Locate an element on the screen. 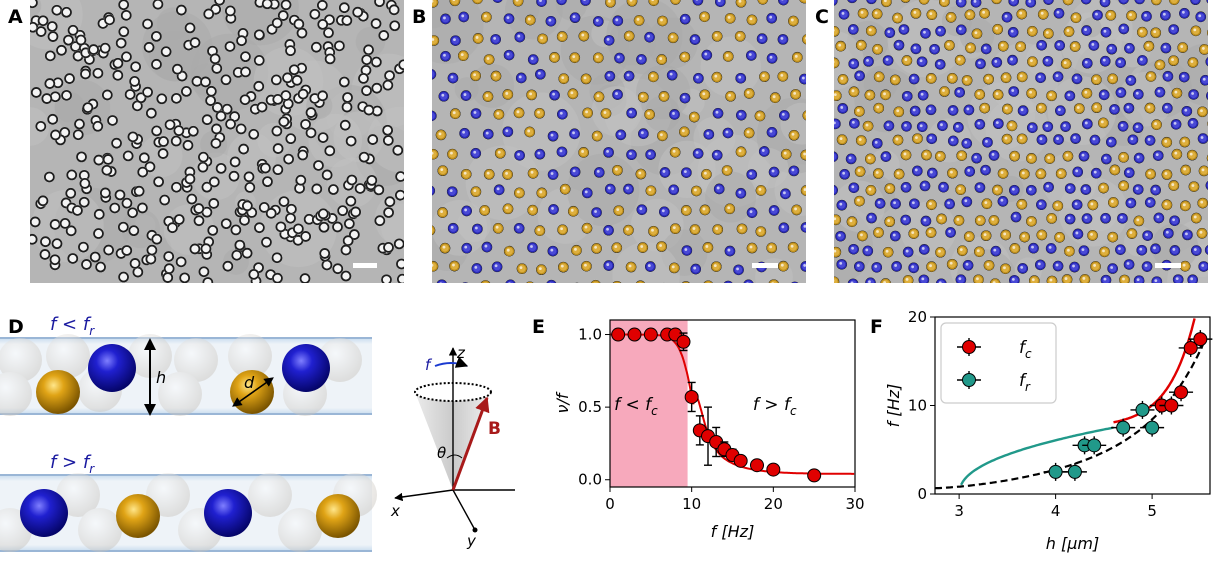  y-axis-label: ν/f is located at coordinates (562, 402).